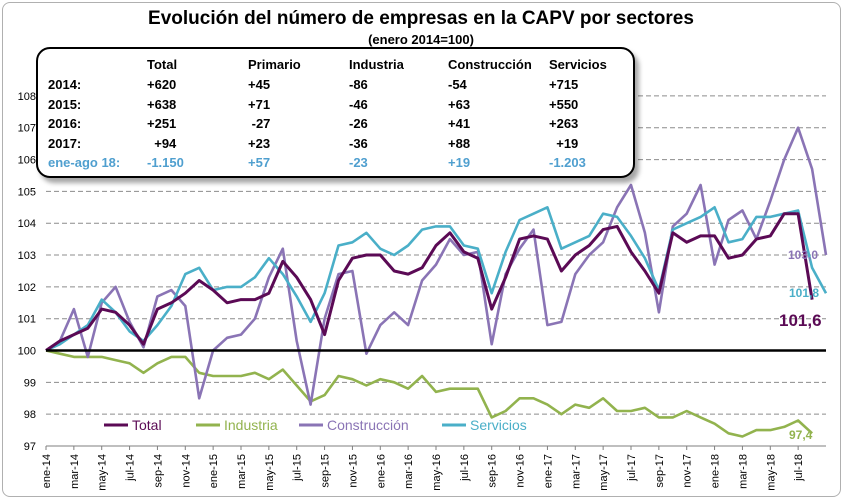 The height and width of the screenshot is (499, 843). What do you see at coordinates (459, 104) in the screenshot?
I see `summary-cell: +63` at bounding box center [459, 104].